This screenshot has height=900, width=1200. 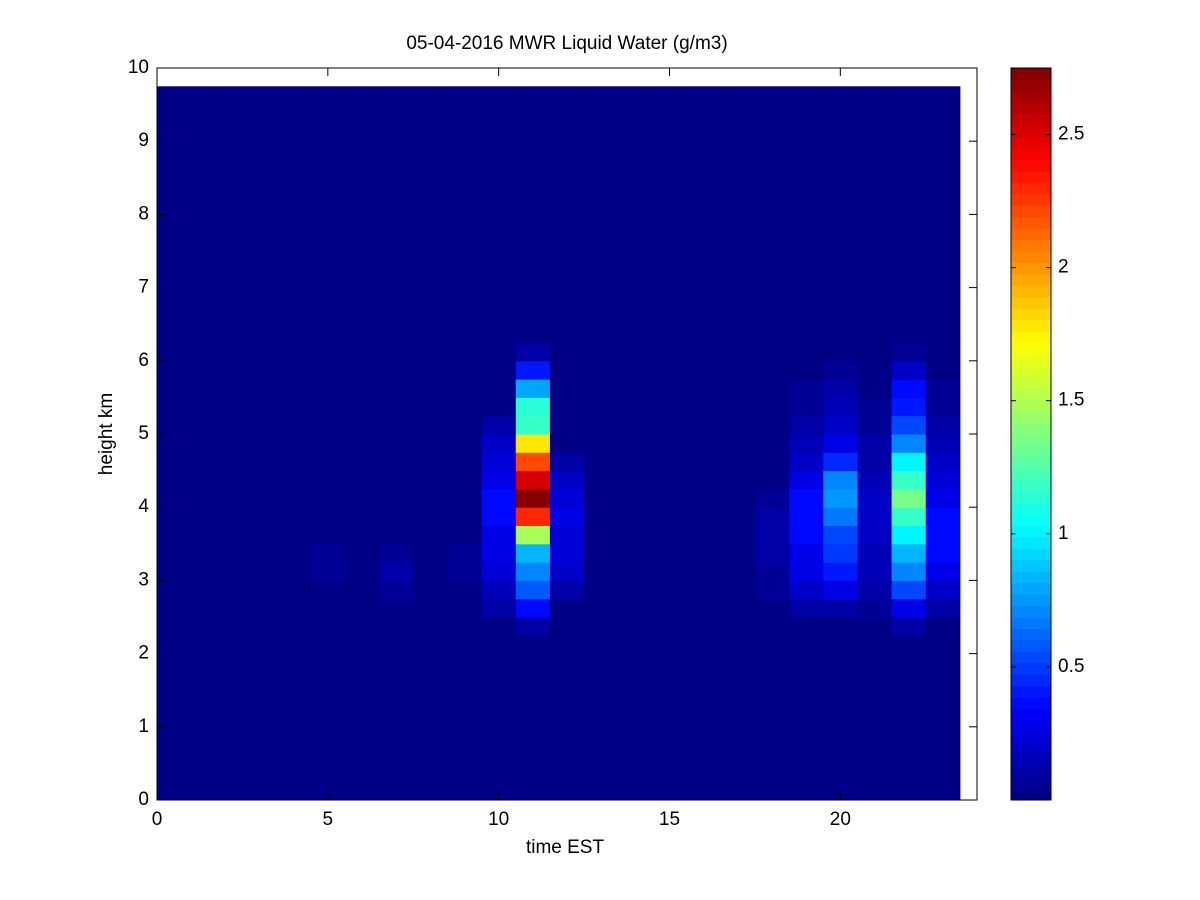 What do you see at coordinates (143, 506) in the screenshot?
I see `y-tick-label: 4` at bounding box center [143, 506].